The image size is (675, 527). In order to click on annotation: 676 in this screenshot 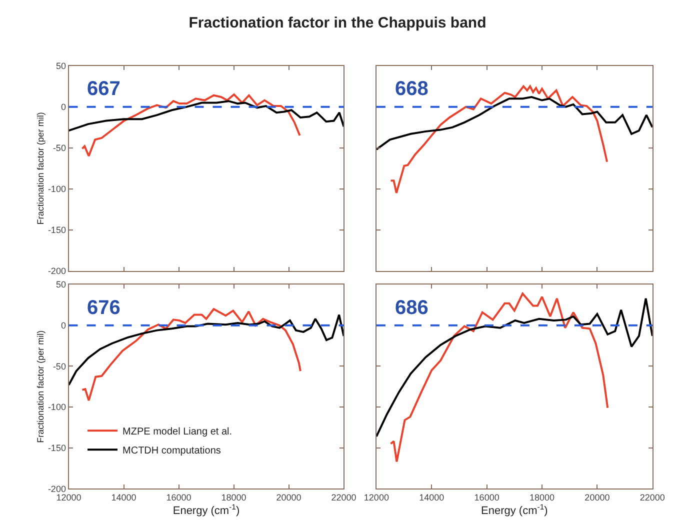, I will do `click(103, 308)`.